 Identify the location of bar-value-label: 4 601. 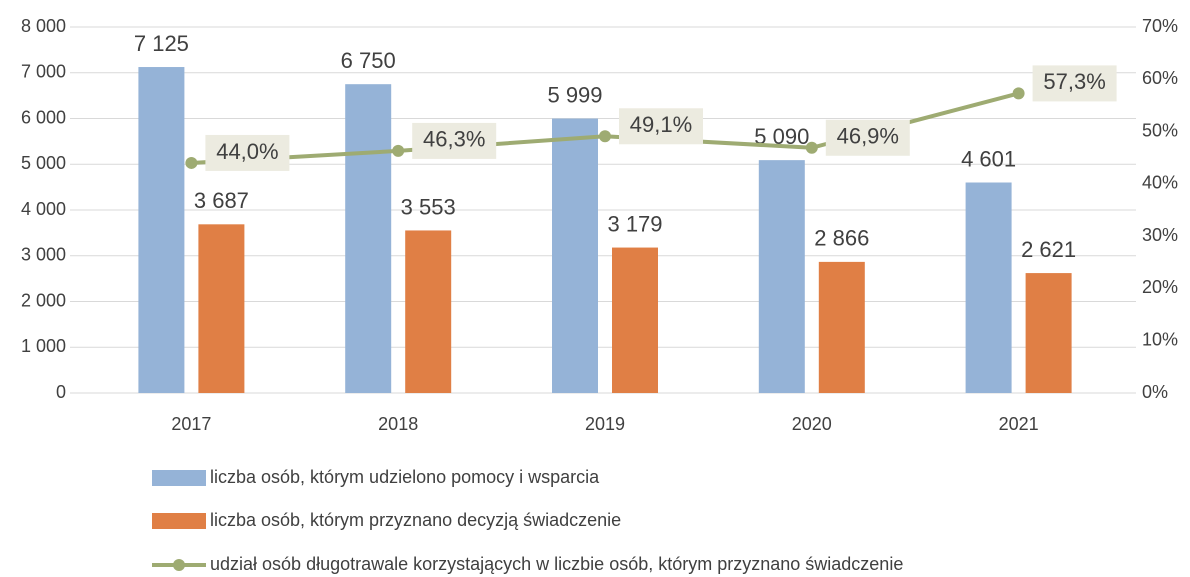
(988, 158).